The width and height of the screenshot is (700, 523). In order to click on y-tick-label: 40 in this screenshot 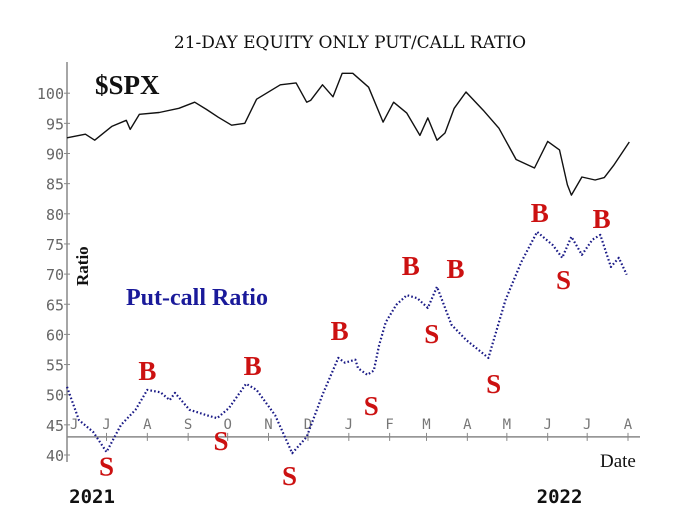, I will do `click(55, 456)`.